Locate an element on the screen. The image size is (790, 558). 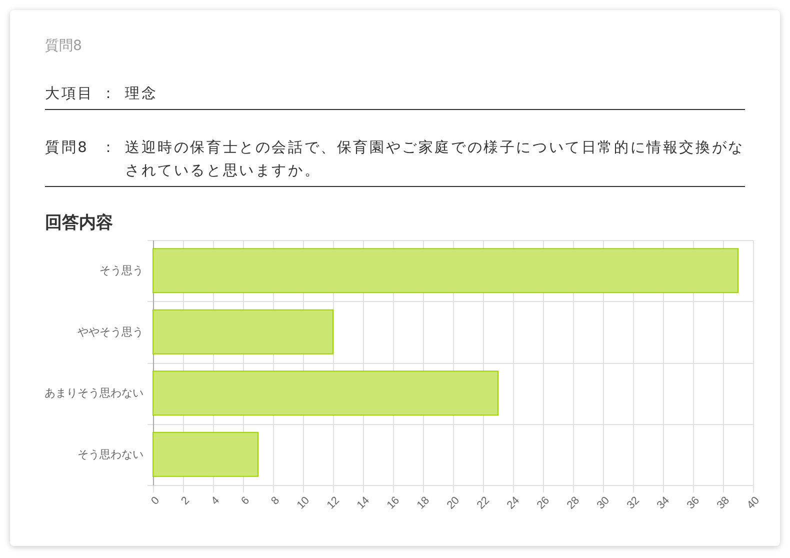
x-tick-label: 2 is located at coordinates (185, 501).